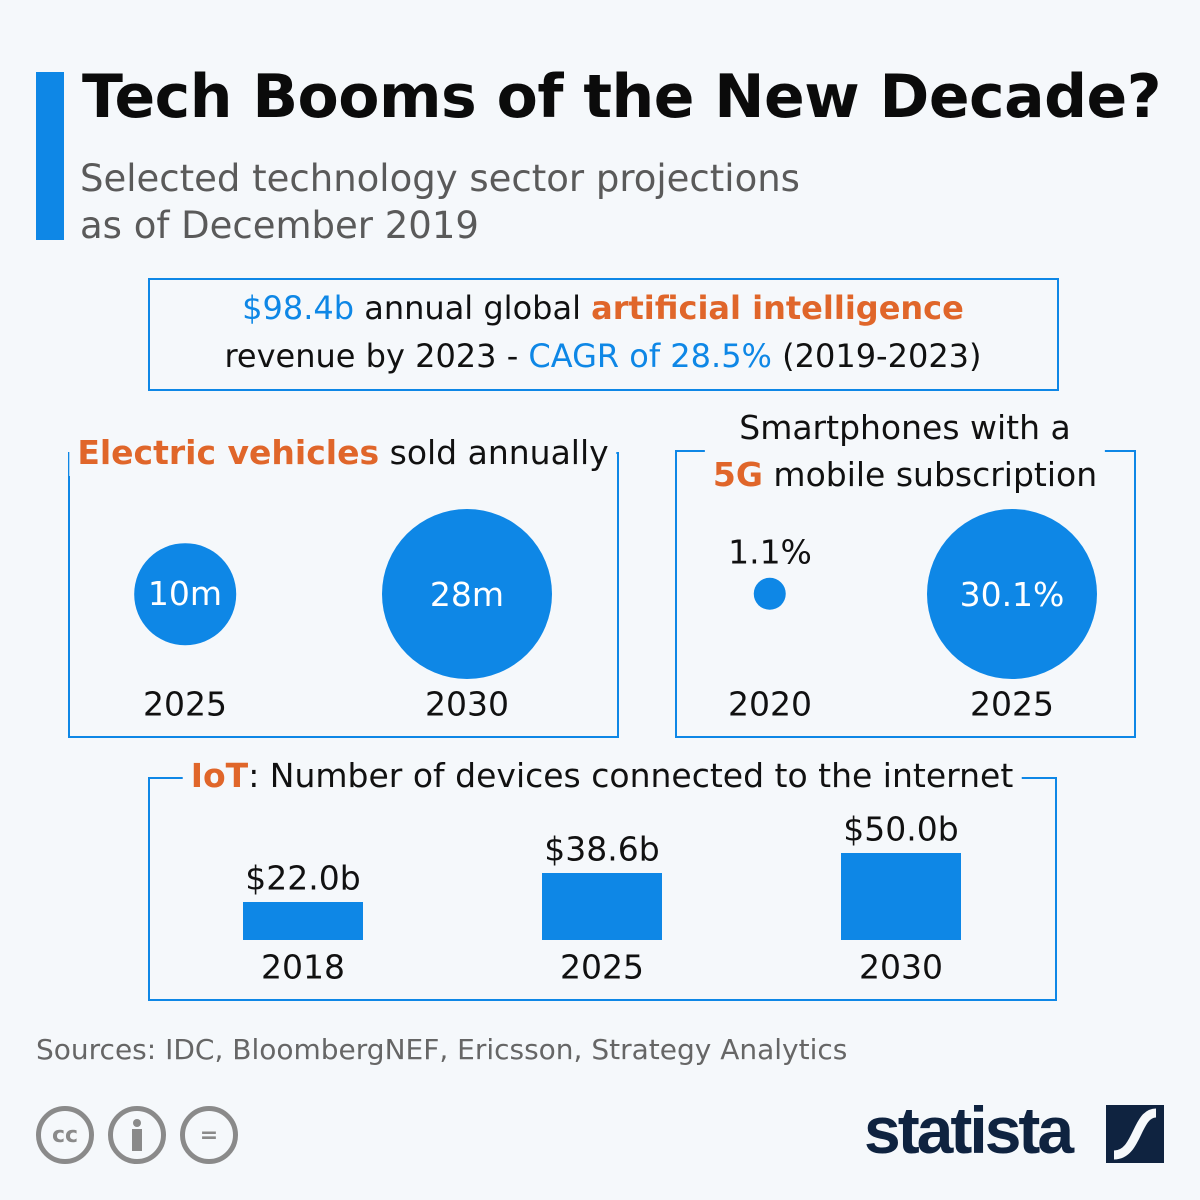  What do you see at coordinates (467, 594) in the screenshot?
I see `bubble: 28m` at bounding box center [467, 594].